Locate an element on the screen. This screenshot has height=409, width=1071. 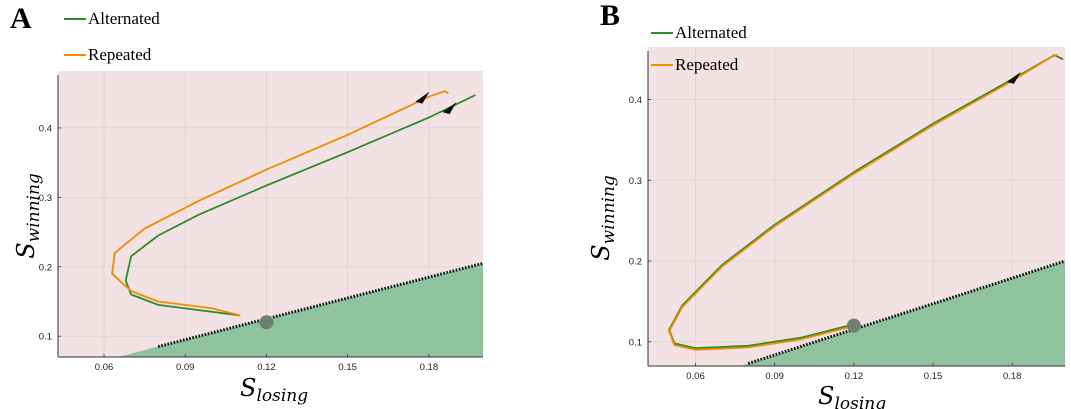
panel-letter: A is located at coordinates (21, 18).